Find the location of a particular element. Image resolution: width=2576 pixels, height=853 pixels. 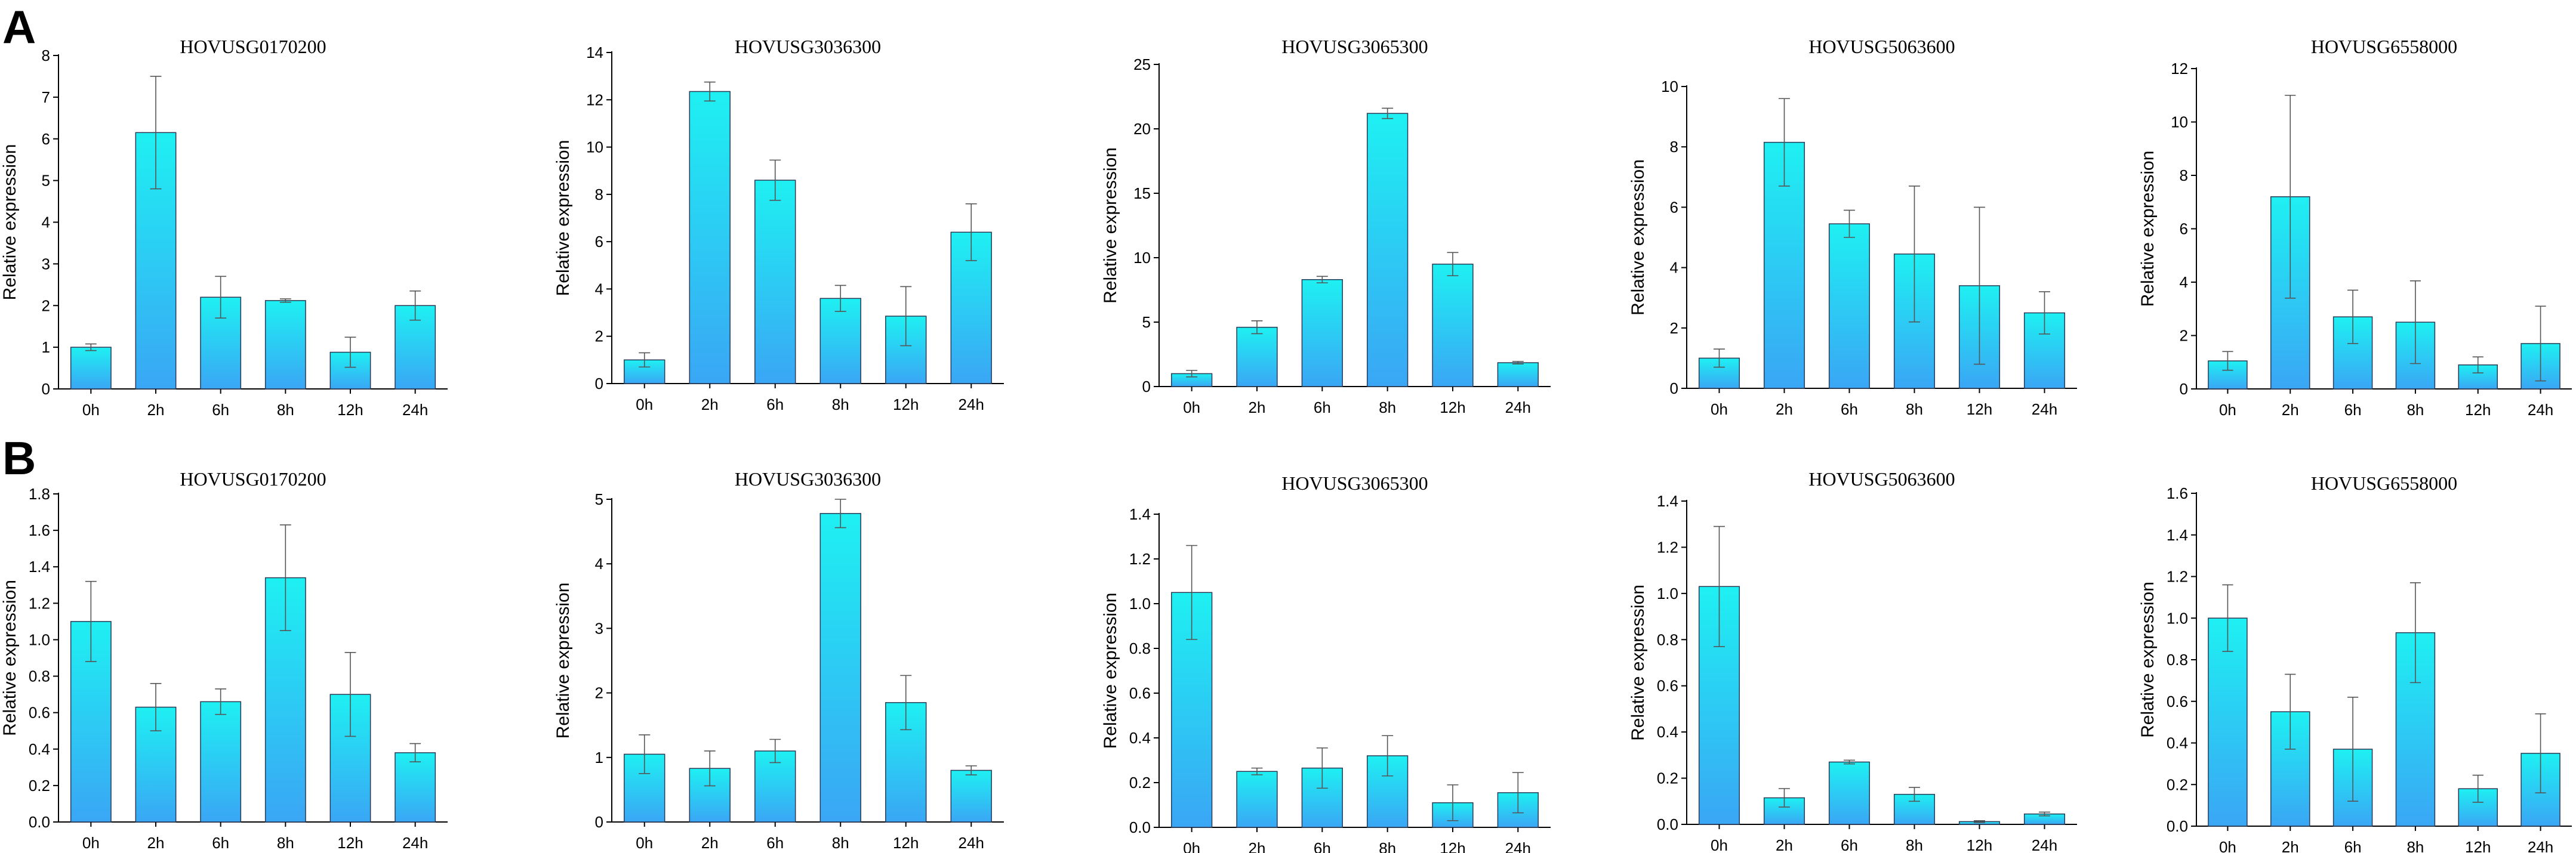

y-tick-label: 14 is located at coordinates (594, 53).